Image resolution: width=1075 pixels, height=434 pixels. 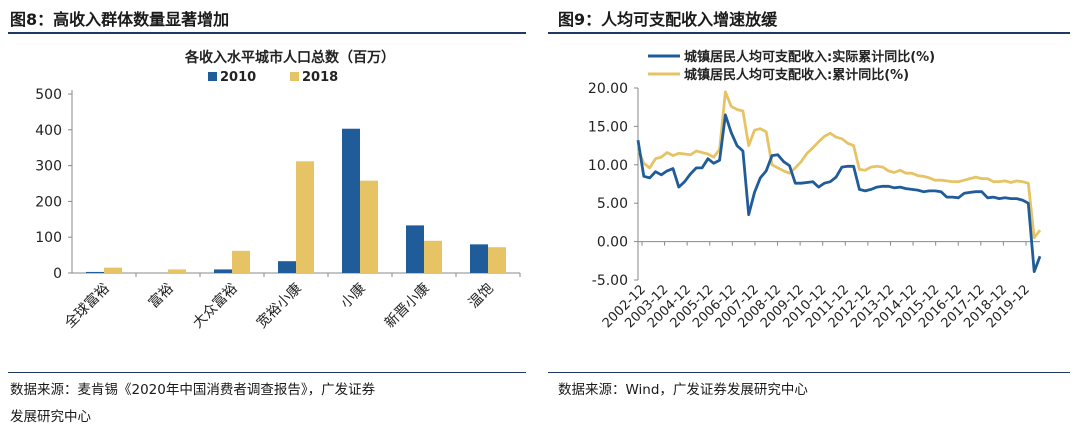 I want to click on figure-8-source: 数据来源：麦肯锡《2020年中国消费者调查报告》，广发证券 发展研究中心, so click(x=192, y=404).